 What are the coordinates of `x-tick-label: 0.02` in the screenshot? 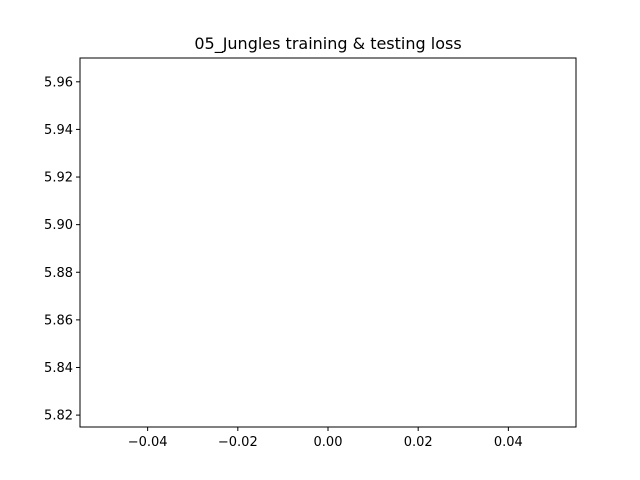 It's located at (418, 442).